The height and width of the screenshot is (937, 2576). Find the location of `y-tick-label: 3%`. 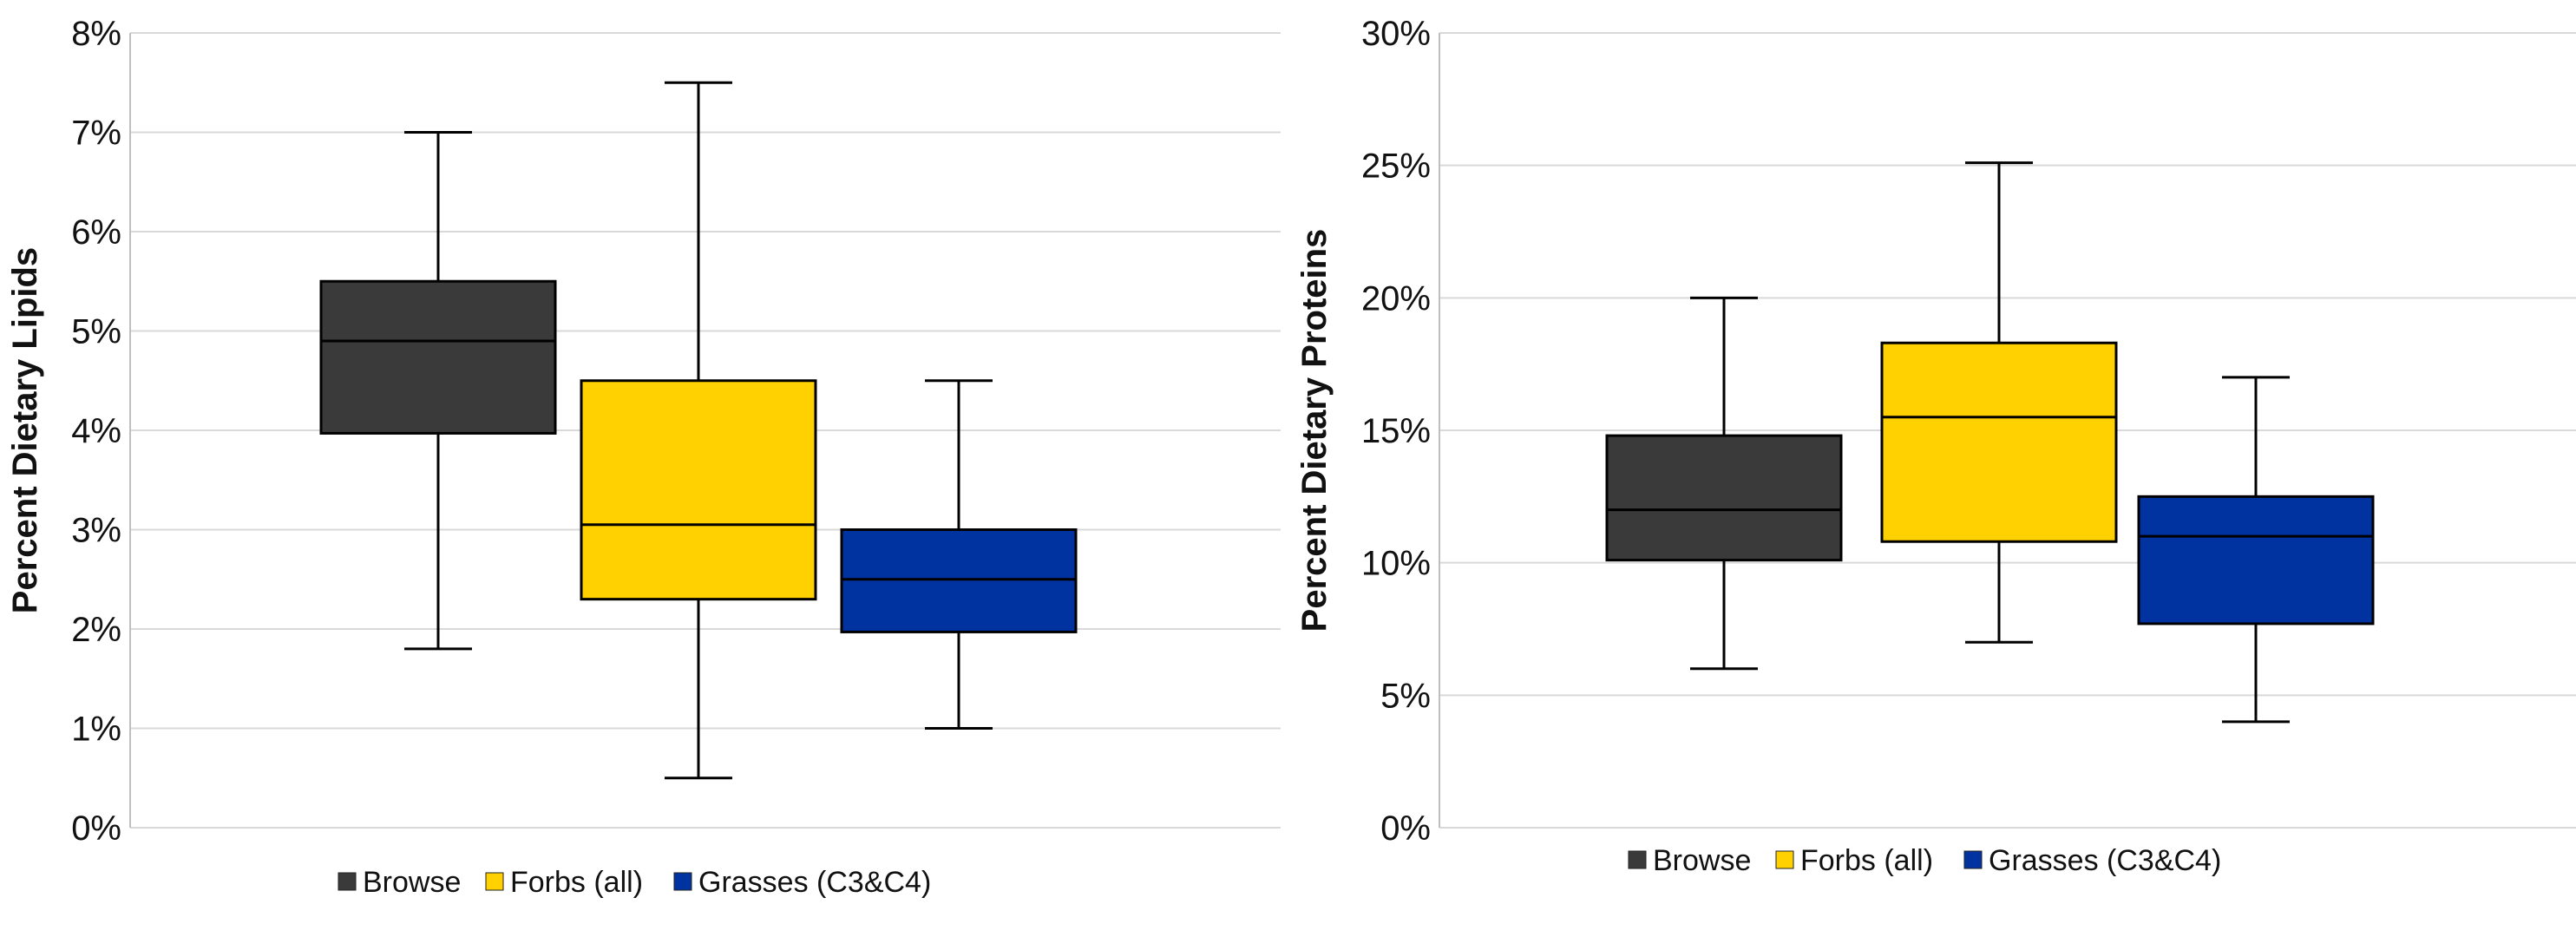

y-tick-label: 3% is located at coordinates (96, 531).